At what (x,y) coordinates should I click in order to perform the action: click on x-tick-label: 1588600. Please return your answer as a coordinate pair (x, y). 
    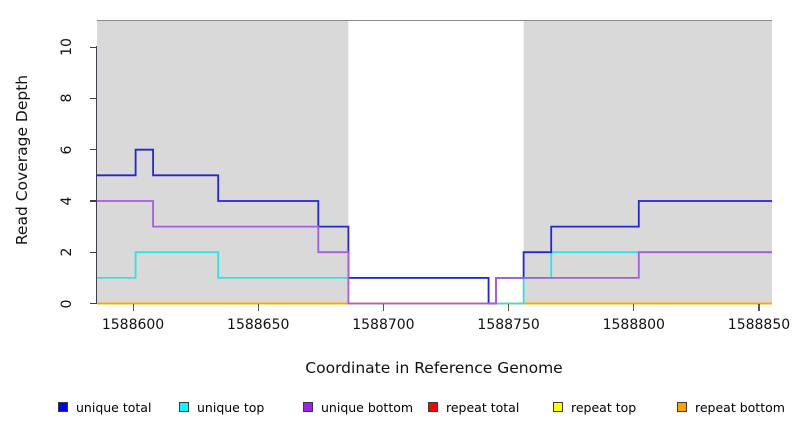
    Looking at the image, I should click on (133, 325).